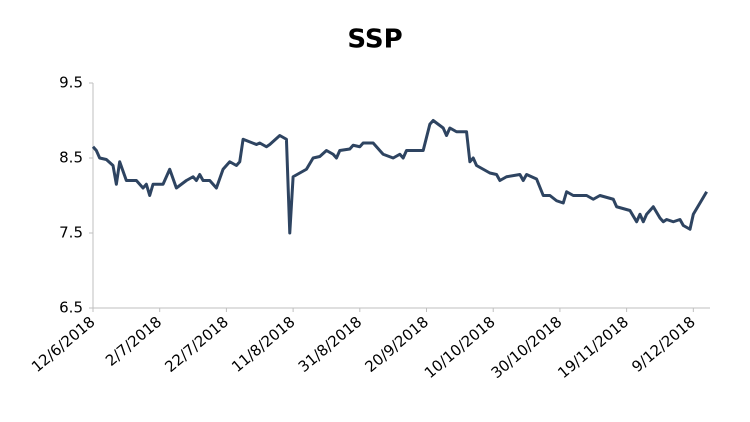  What do you see at coordinates (396, 344) in the screenshot?
I see `x-tick-label: 20/9/2018` at bounding box center [396, 344].